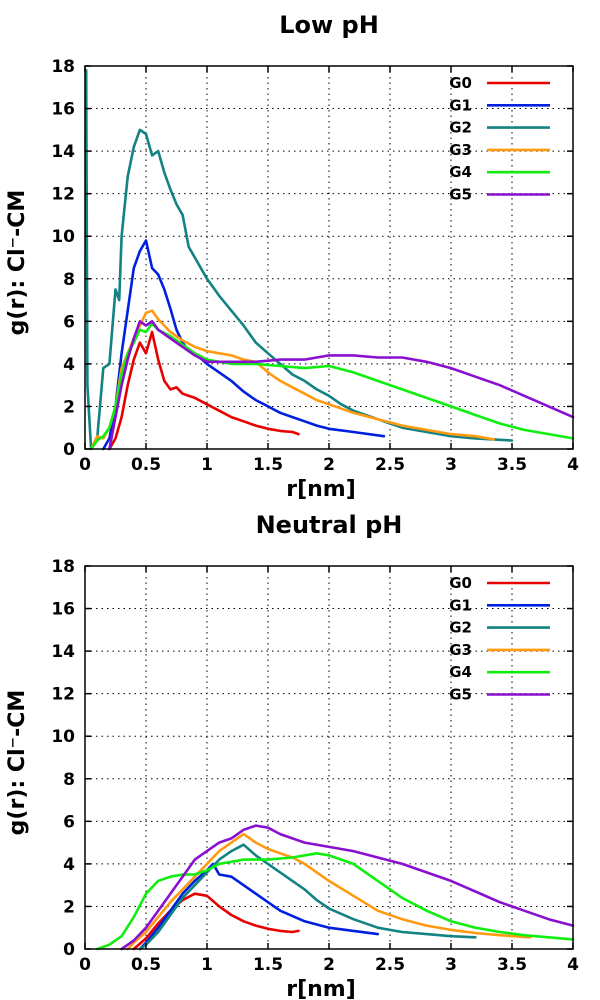  Describe the element at coordinates (329, 525) in the screenshot. I see `chart-title: Neutral pH` at that location.